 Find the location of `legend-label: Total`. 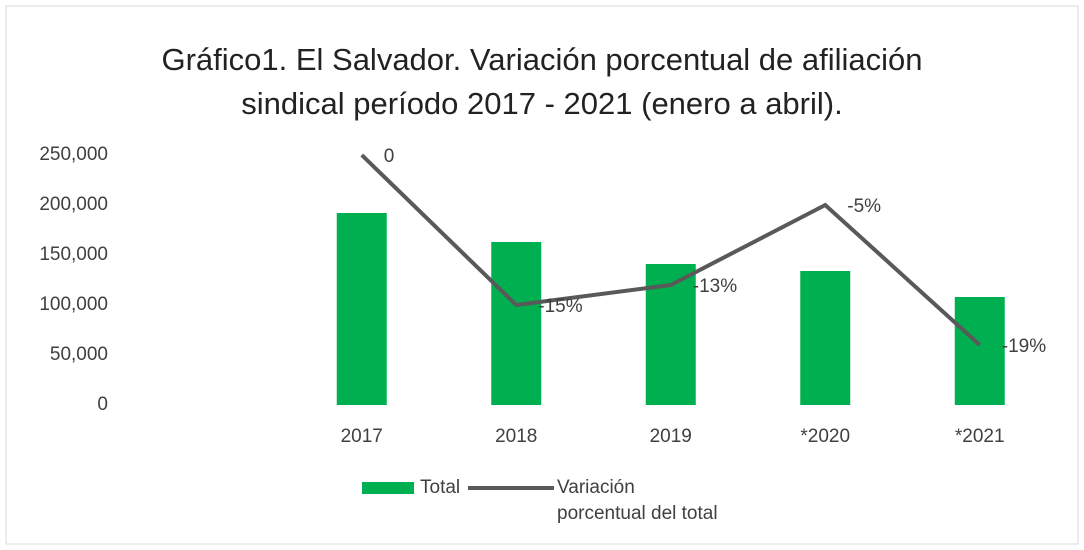

legend-label: Total is located at coordinates (440, 487).